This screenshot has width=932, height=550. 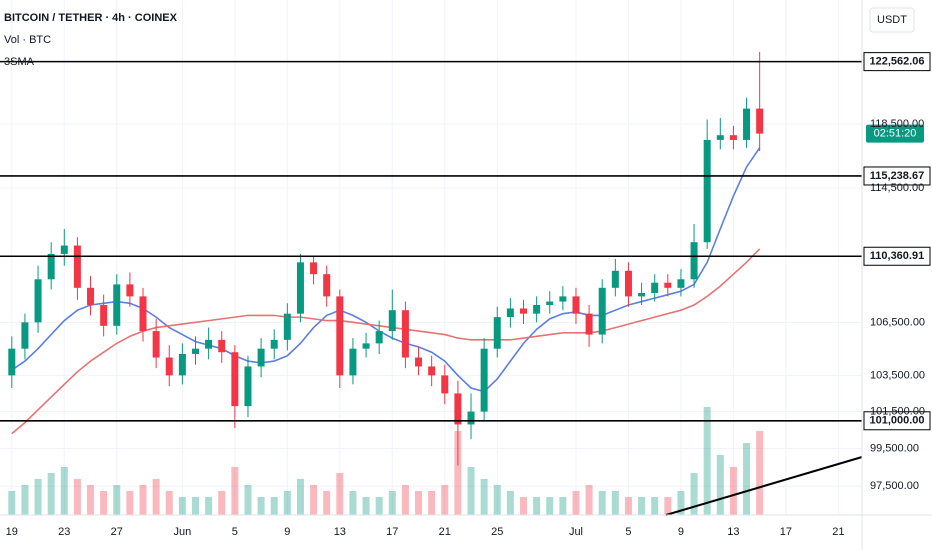 I want to click on level-label: 110,360.91, so click(x=897, y=256).